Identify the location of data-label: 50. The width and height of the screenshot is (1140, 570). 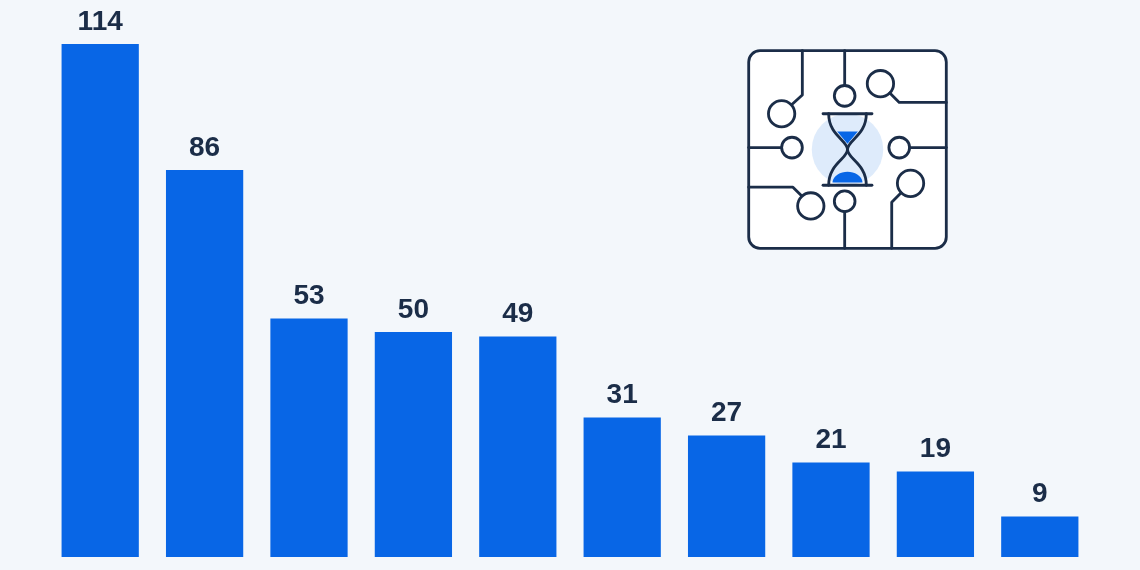
(413, 308).